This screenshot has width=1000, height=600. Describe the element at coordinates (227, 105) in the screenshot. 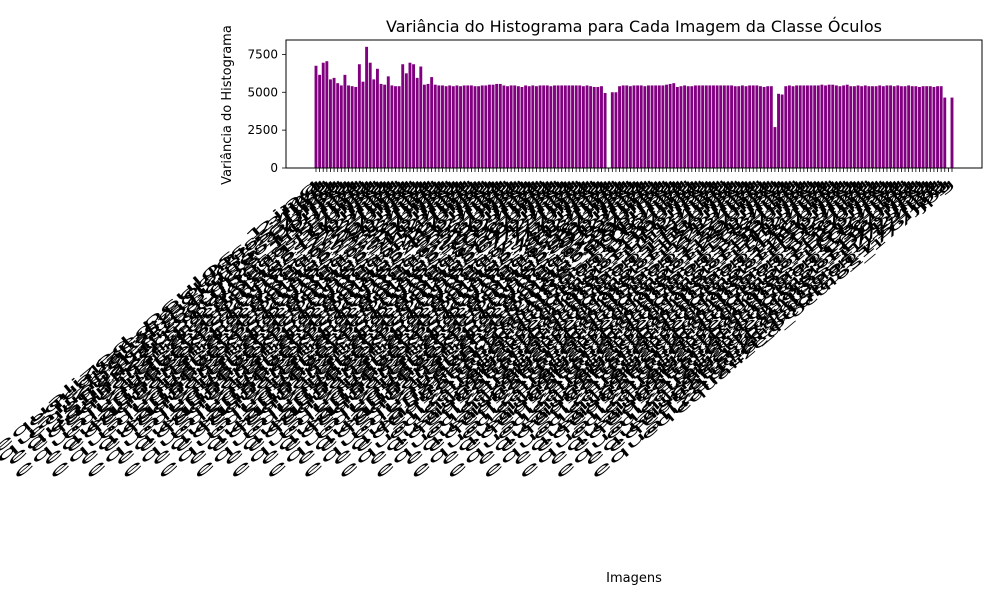

I see `y-axis-label: Variância do Histograma` at that location.